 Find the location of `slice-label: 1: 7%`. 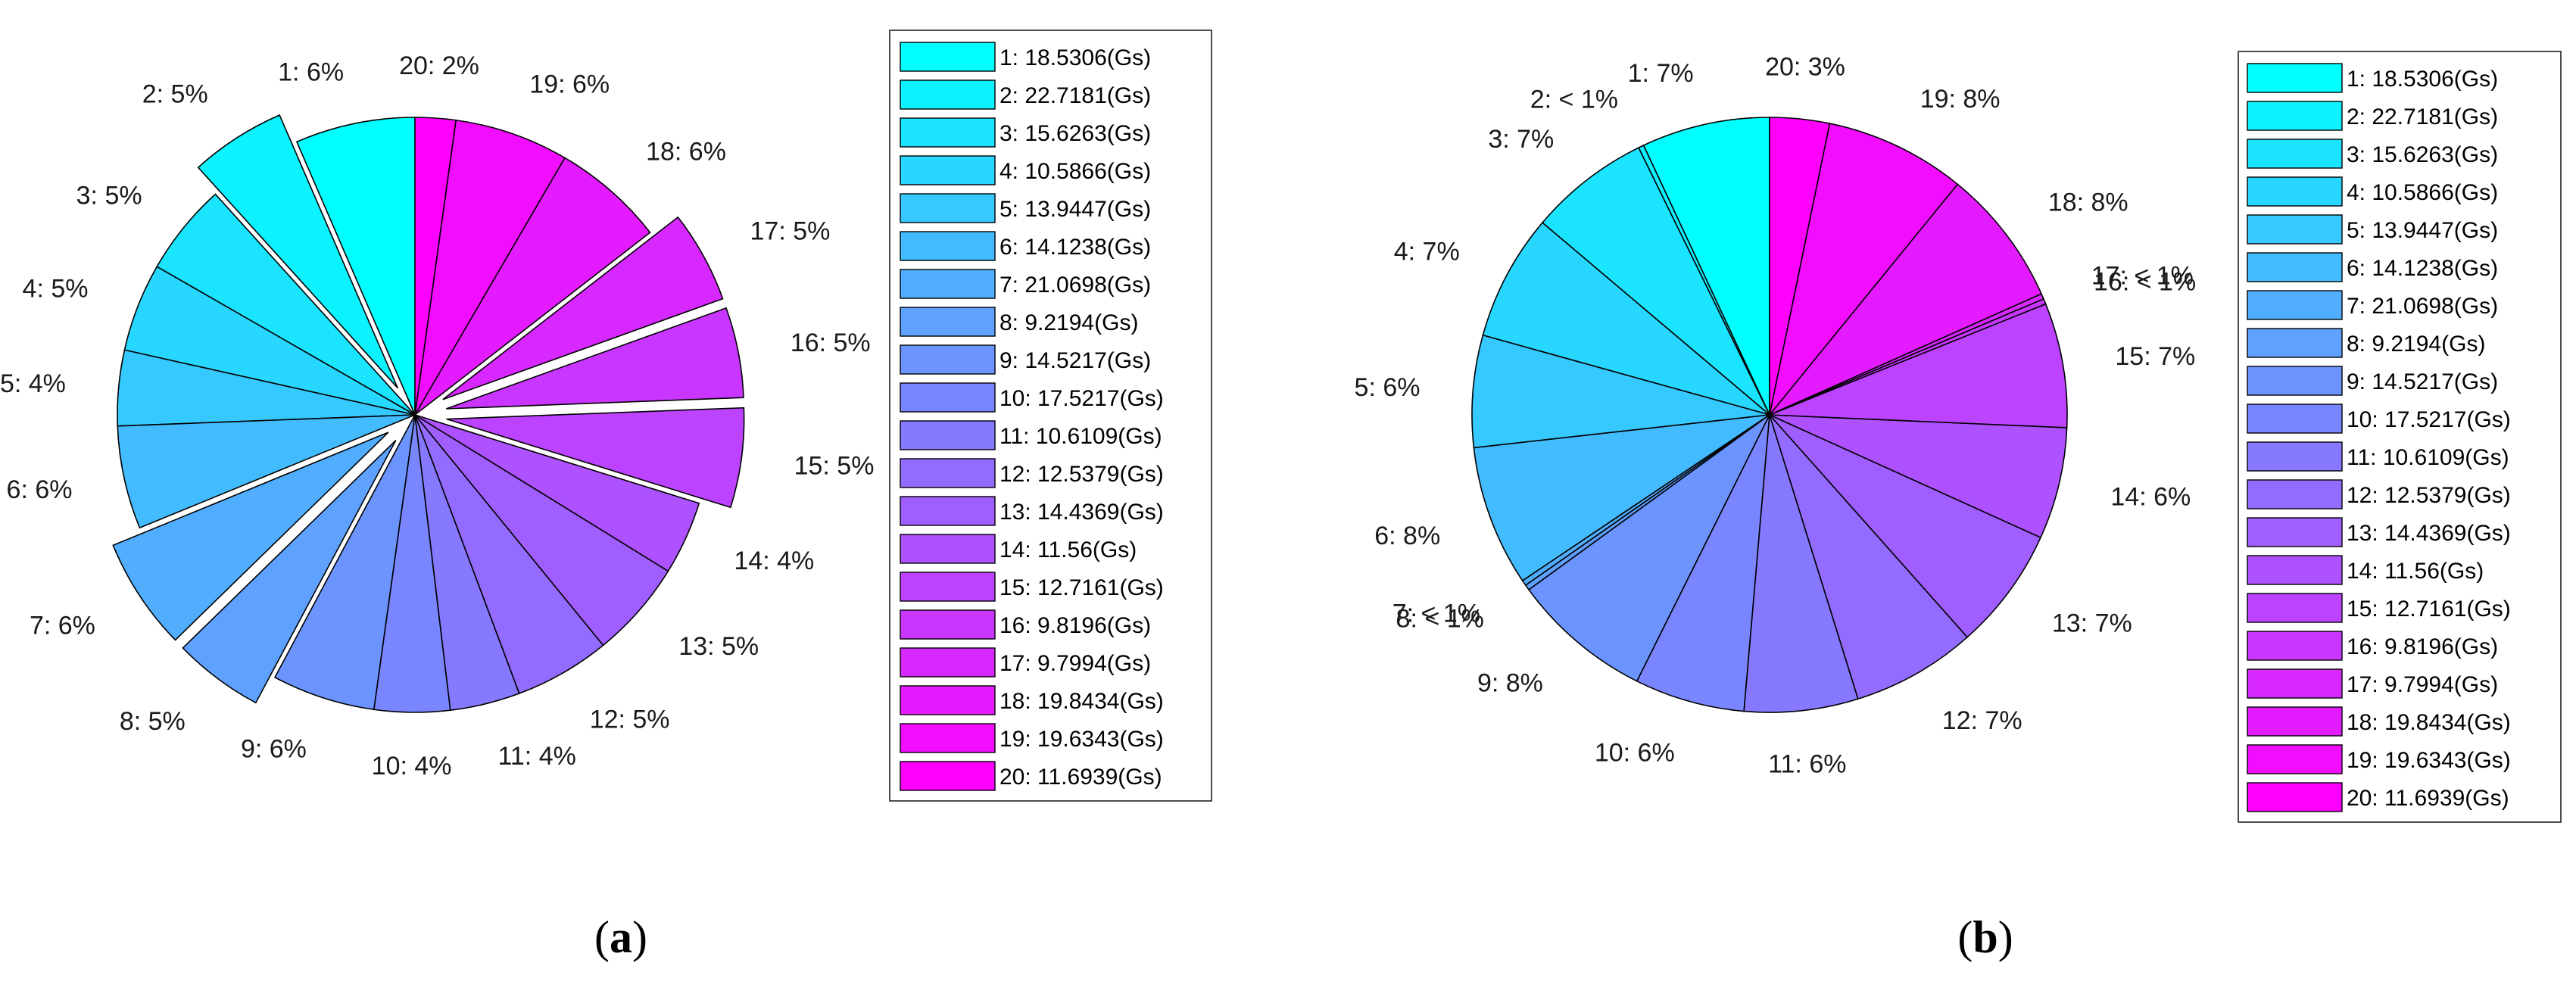

slice-label: 1: 7% is located at coordinates (1661, 73).